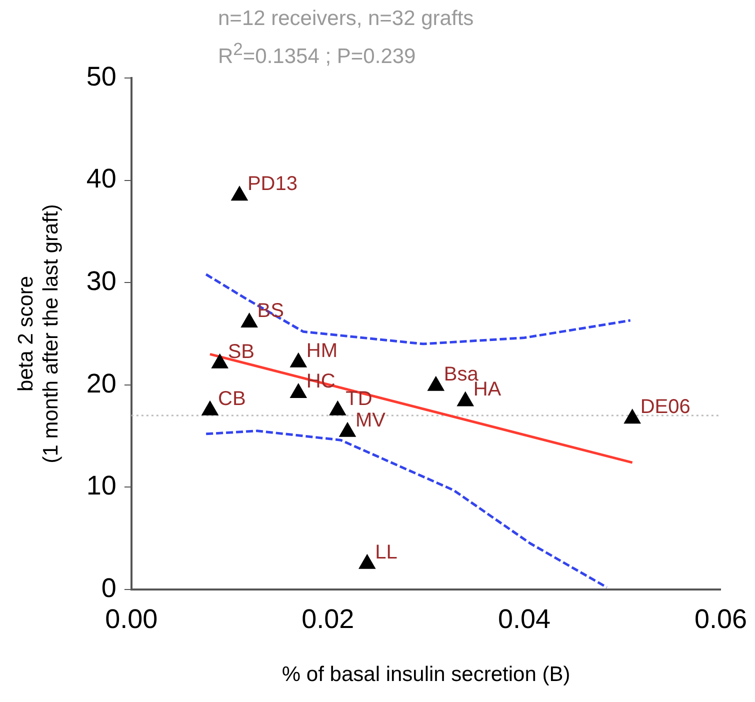 This screenshot has height=702, width=755. I want to click on x-tick-label: 0.02, so click(328, 619).